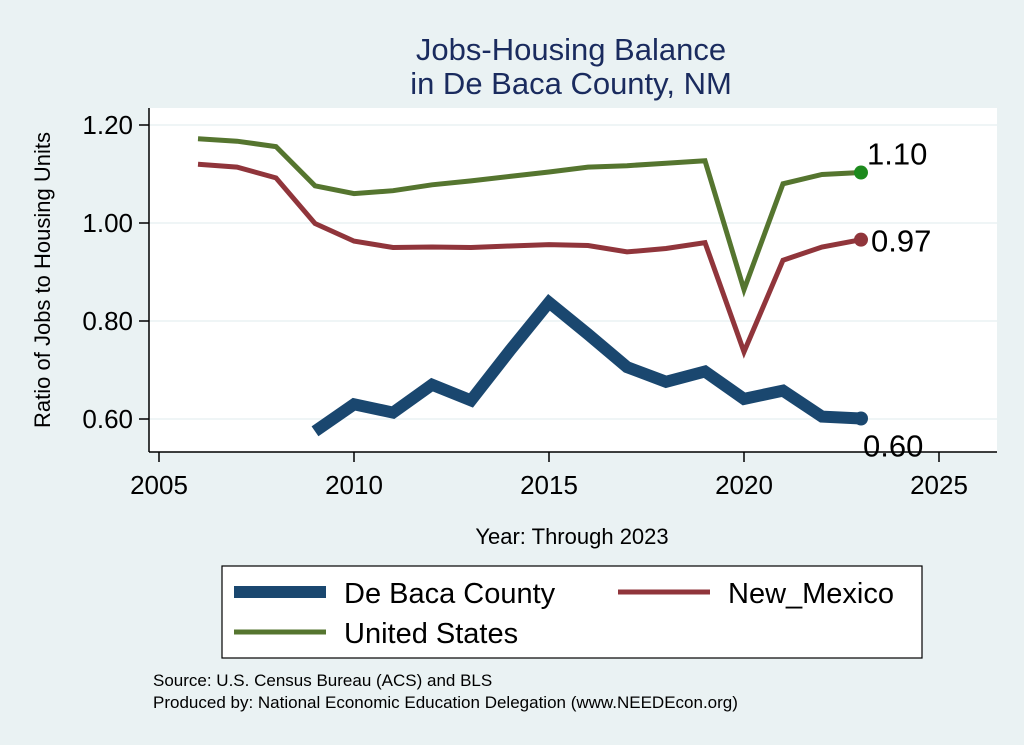 The width and height of the screenshot is (1024, 745). I want to click on y-tick-label-0.80: 0.80, so click(107, 321).